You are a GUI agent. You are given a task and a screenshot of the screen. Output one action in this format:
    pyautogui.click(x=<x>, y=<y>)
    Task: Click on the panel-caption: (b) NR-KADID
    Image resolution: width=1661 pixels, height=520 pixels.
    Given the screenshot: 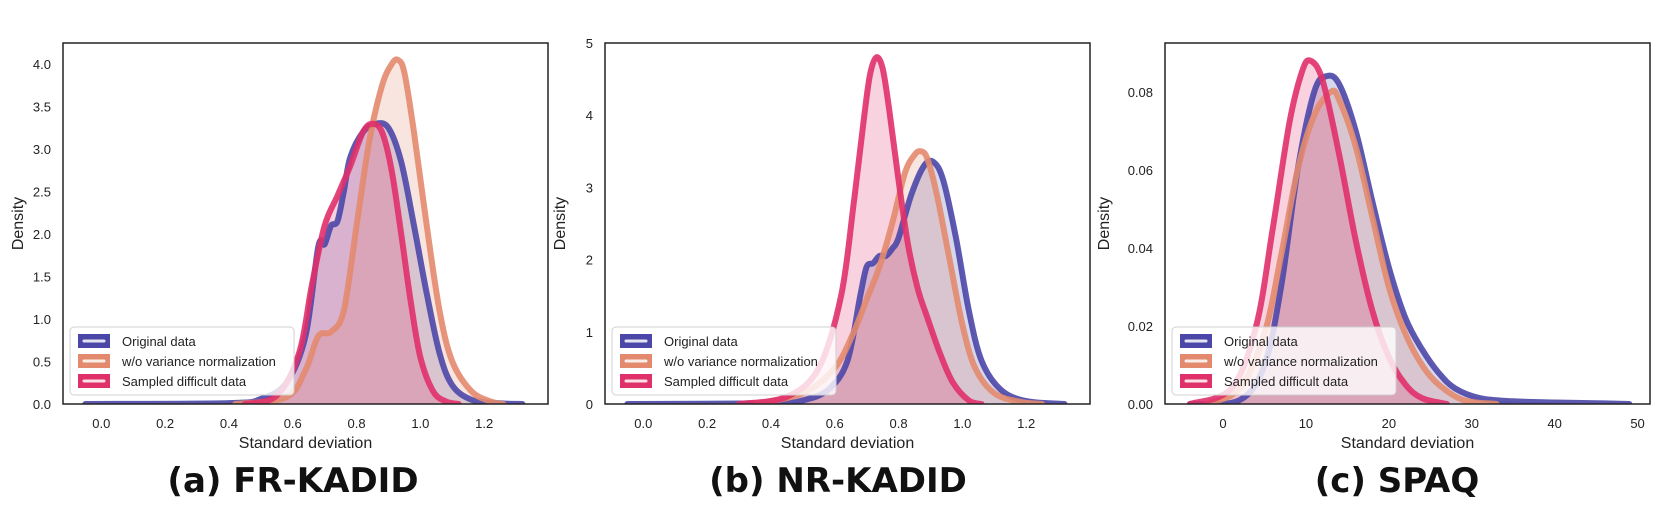 What is the action you would take?
    pyautogui.click(x=838, y=481)
    